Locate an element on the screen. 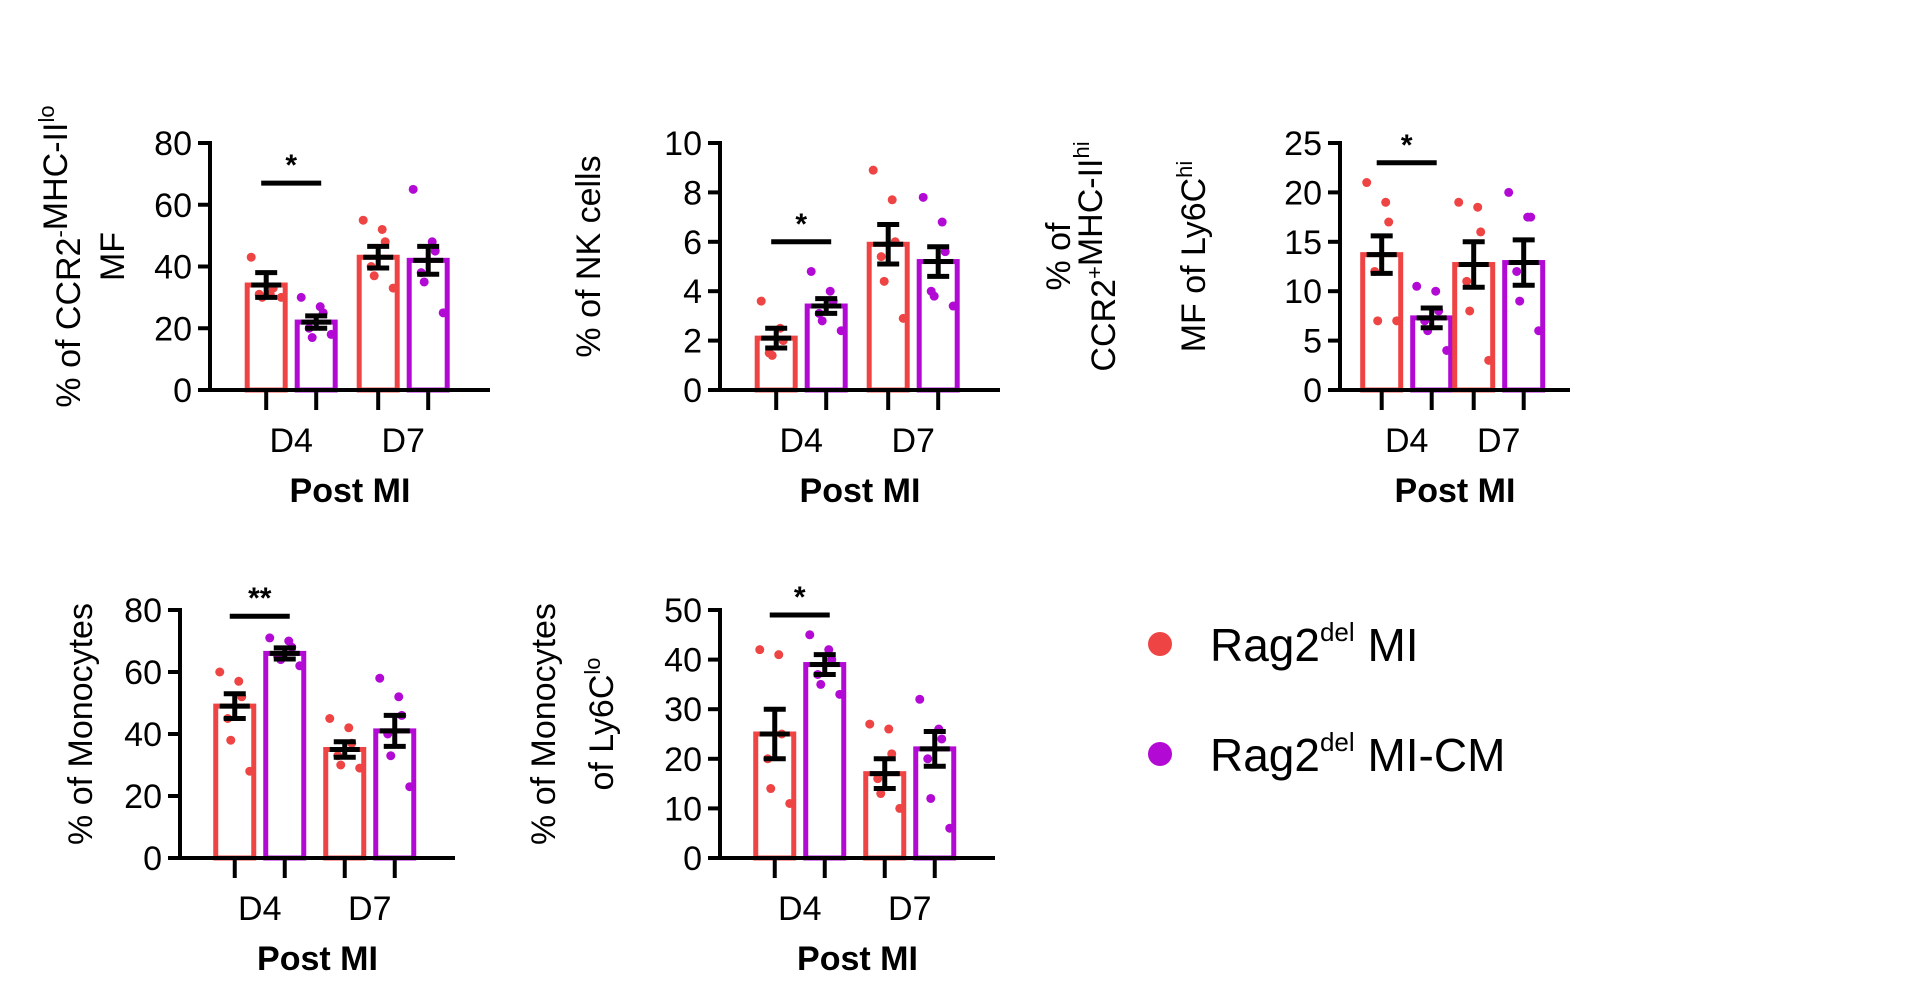 Image resolution: width=1920 pixels, height=996 pixels. y-tick-label: 8 is located at coordinates (692, 193).